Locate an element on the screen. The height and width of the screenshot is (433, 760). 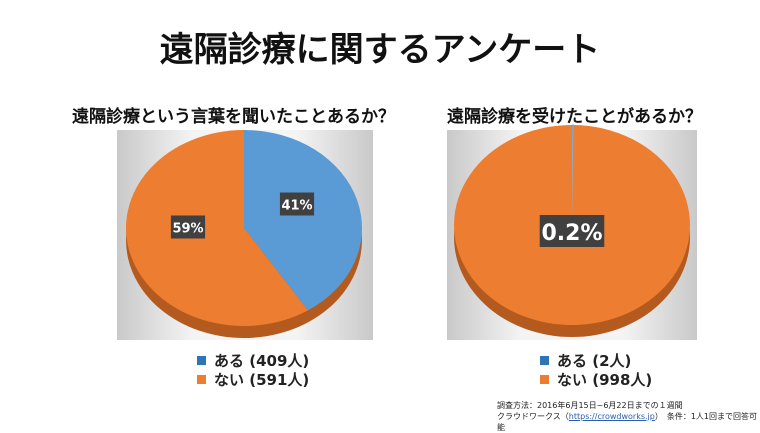
page-title: 遠隔診療に関するアンケート is located at coordinates (380, 50).